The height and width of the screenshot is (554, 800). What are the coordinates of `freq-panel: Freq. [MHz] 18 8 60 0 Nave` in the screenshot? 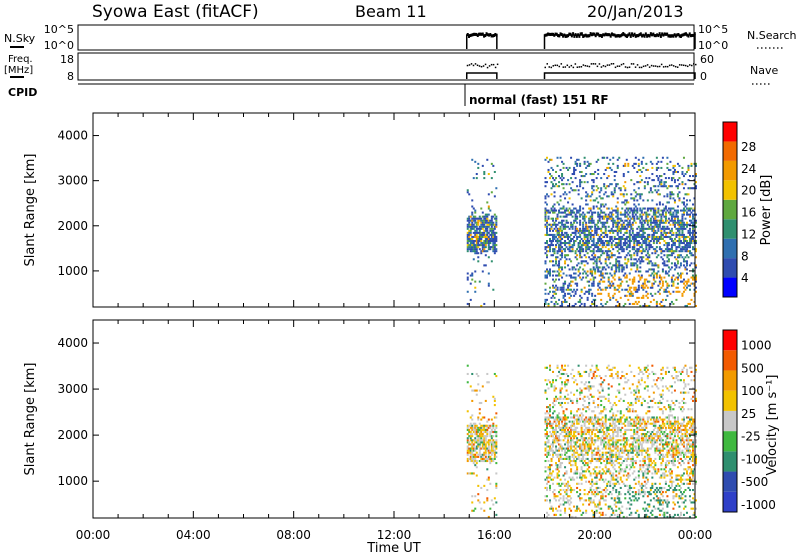 It's located at (391, 68).